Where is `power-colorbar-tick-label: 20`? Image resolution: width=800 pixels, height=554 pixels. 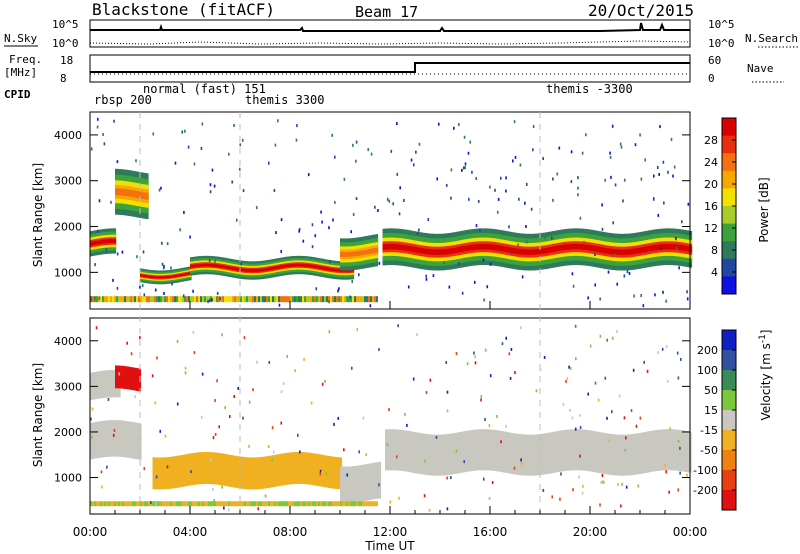 power-colorbar-tick-label: 20 is located at coordinates (711, 184).